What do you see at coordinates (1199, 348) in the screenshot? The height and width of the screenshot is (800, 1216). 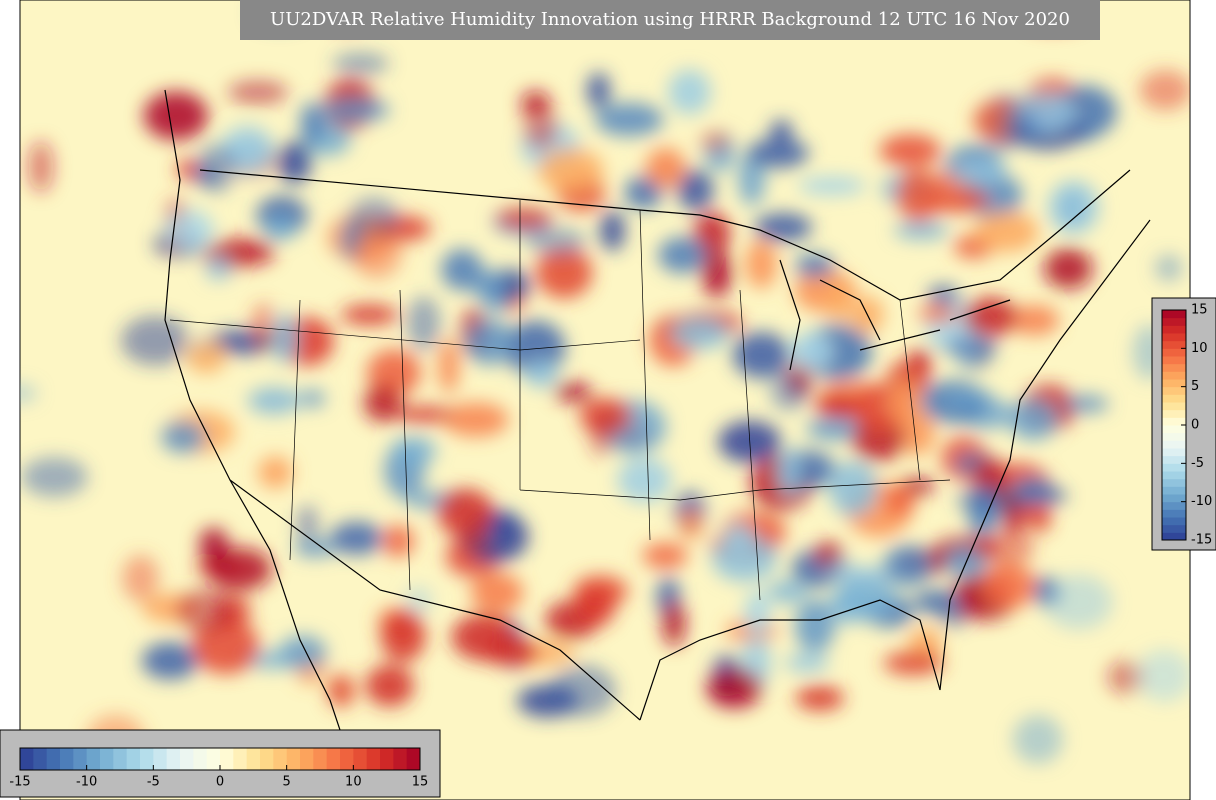 I see `tick-label: 10` at bounding box center [1199, 348].